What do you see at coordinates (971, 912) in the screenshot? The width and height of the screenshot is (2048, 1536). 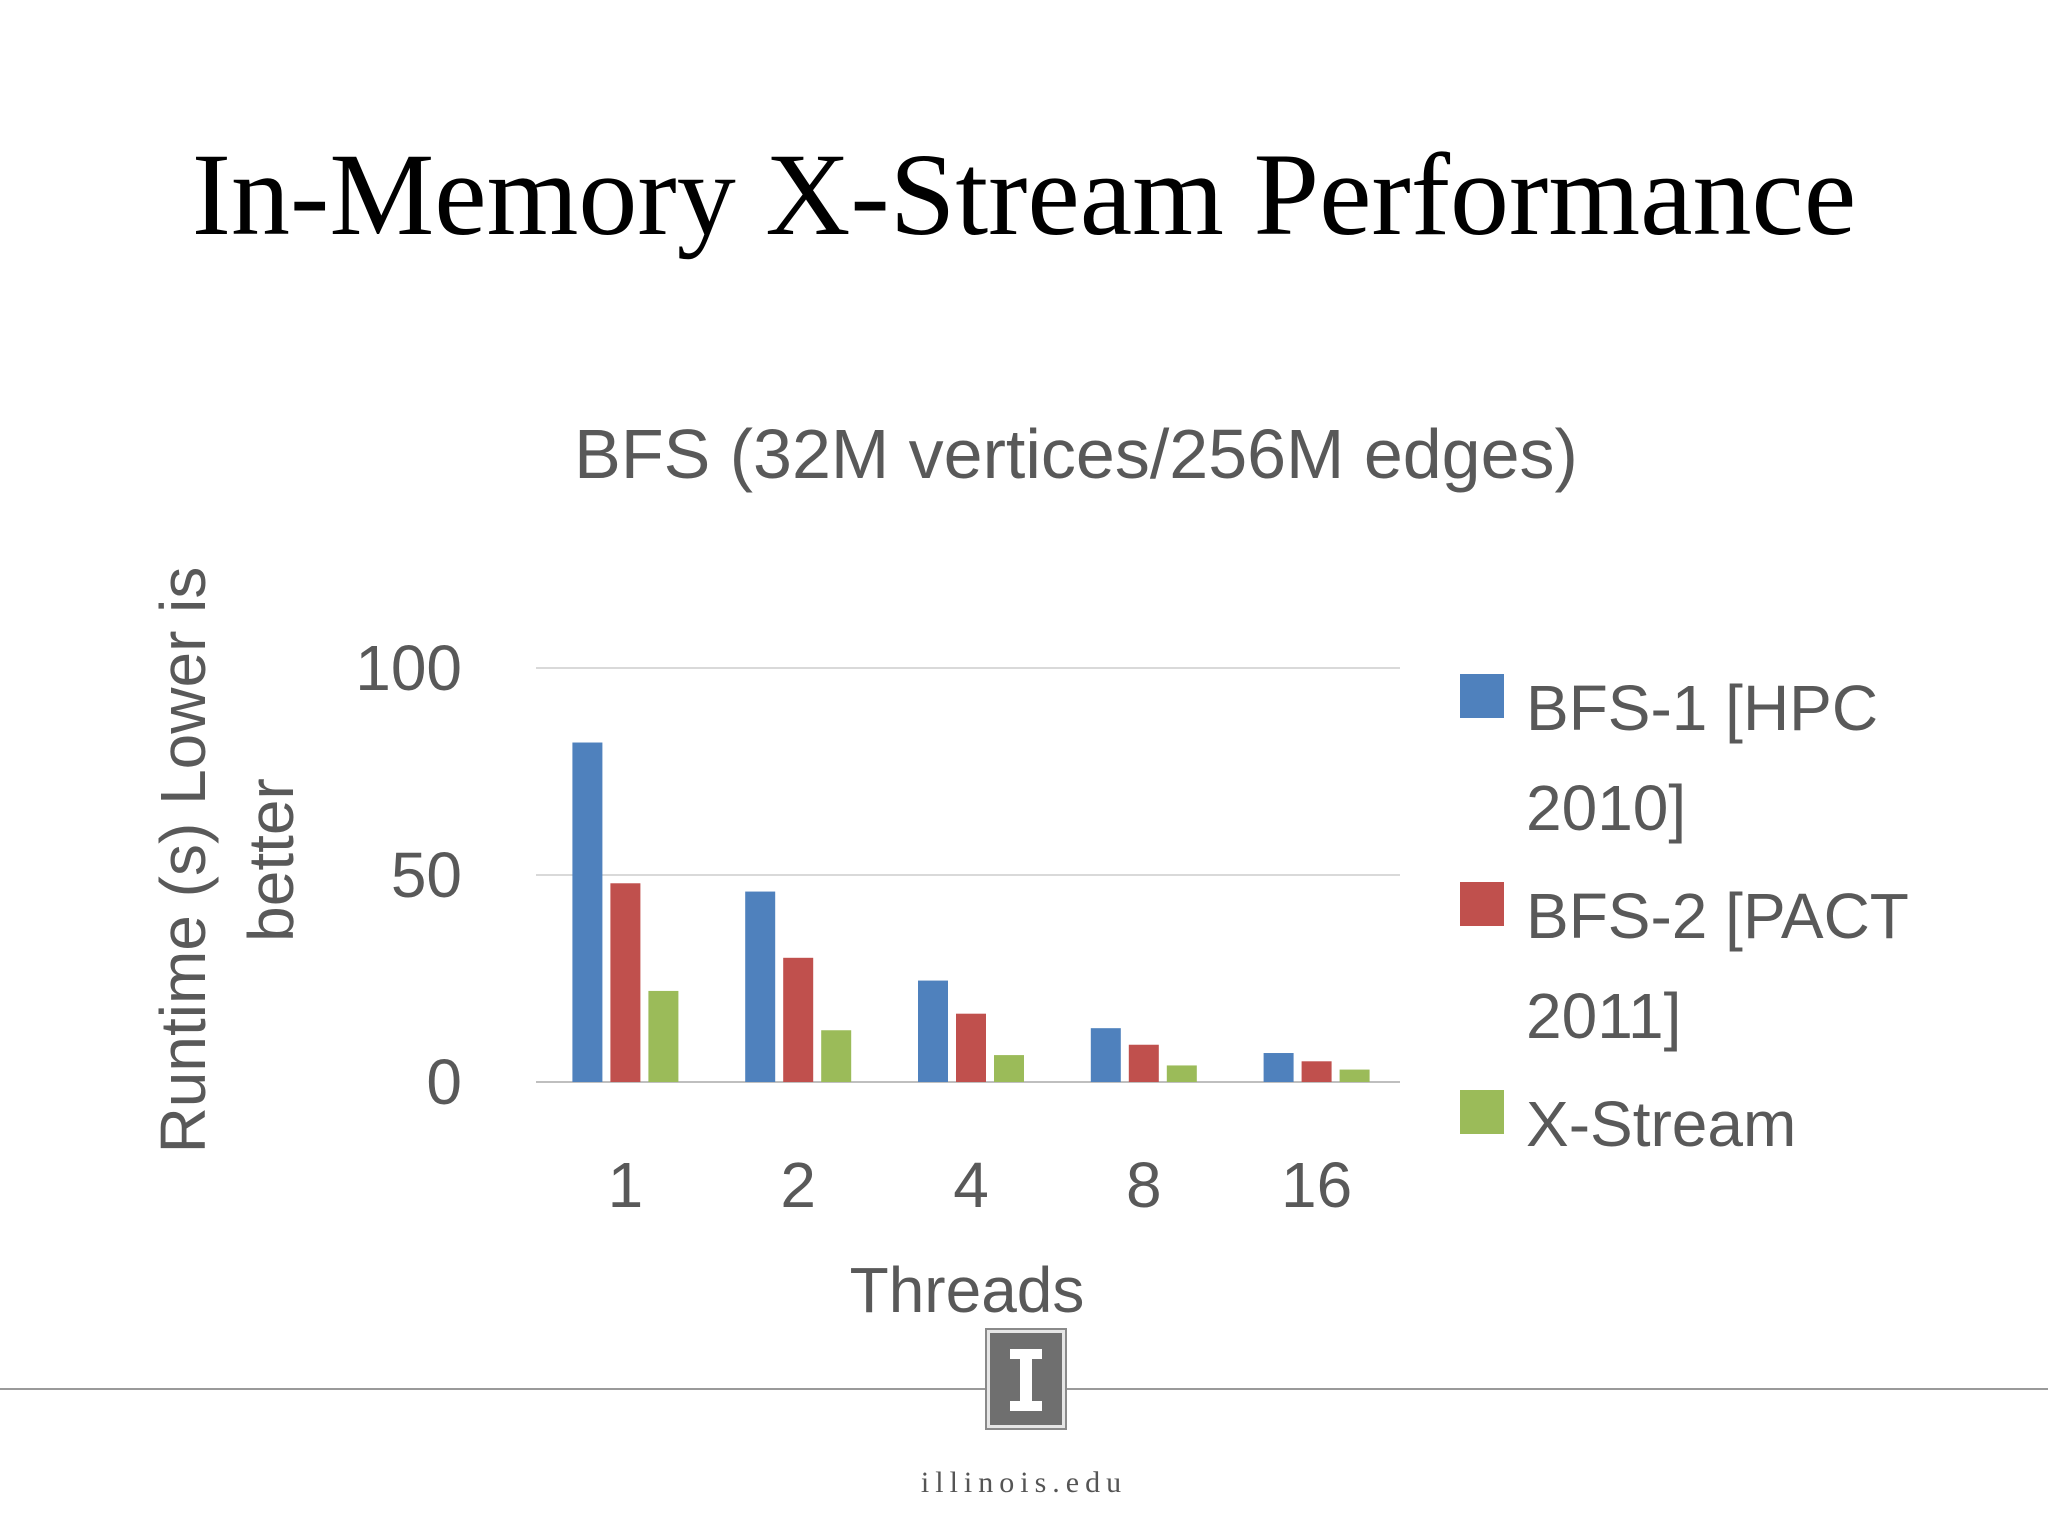 I see `bars` at bounding box center [971, 912].